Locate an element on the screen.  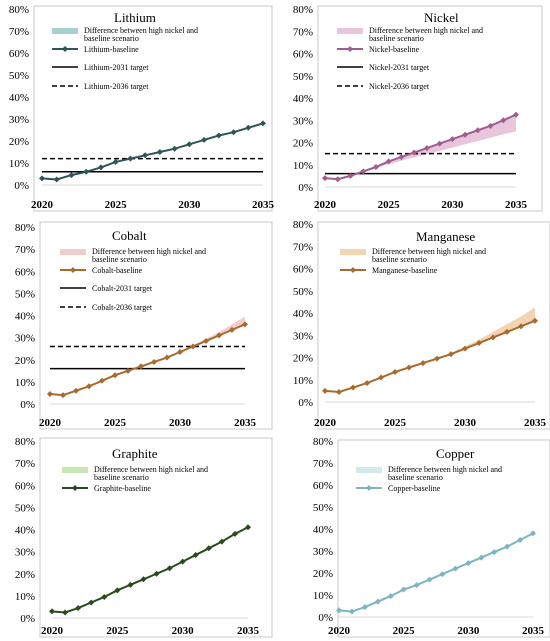
lithium-xtick: 2020 is located at coordinates (42, 205).